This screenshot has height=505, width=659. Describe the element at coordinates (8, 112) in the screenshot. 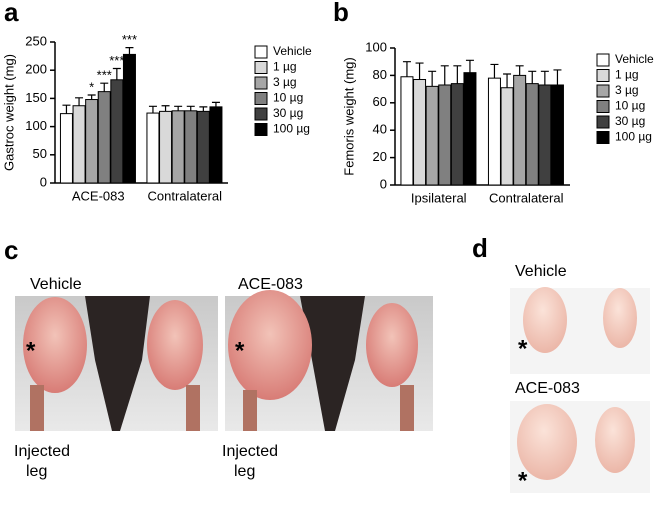

I see `y-axis-label: Gastroc weight (mg)` at that location.